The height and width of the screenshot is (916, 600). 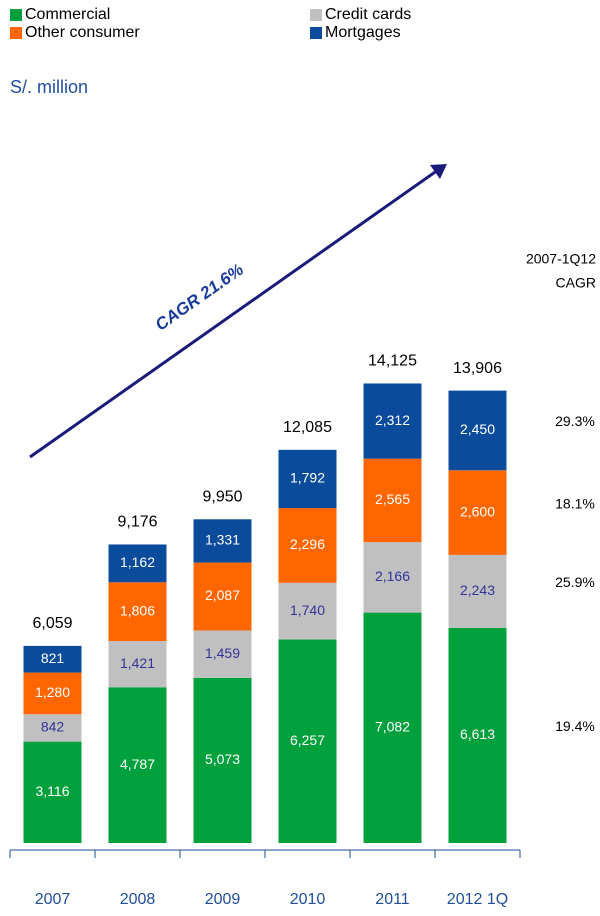 I want to click on cagr-label: 29.3%, so click(x=575, y=421).